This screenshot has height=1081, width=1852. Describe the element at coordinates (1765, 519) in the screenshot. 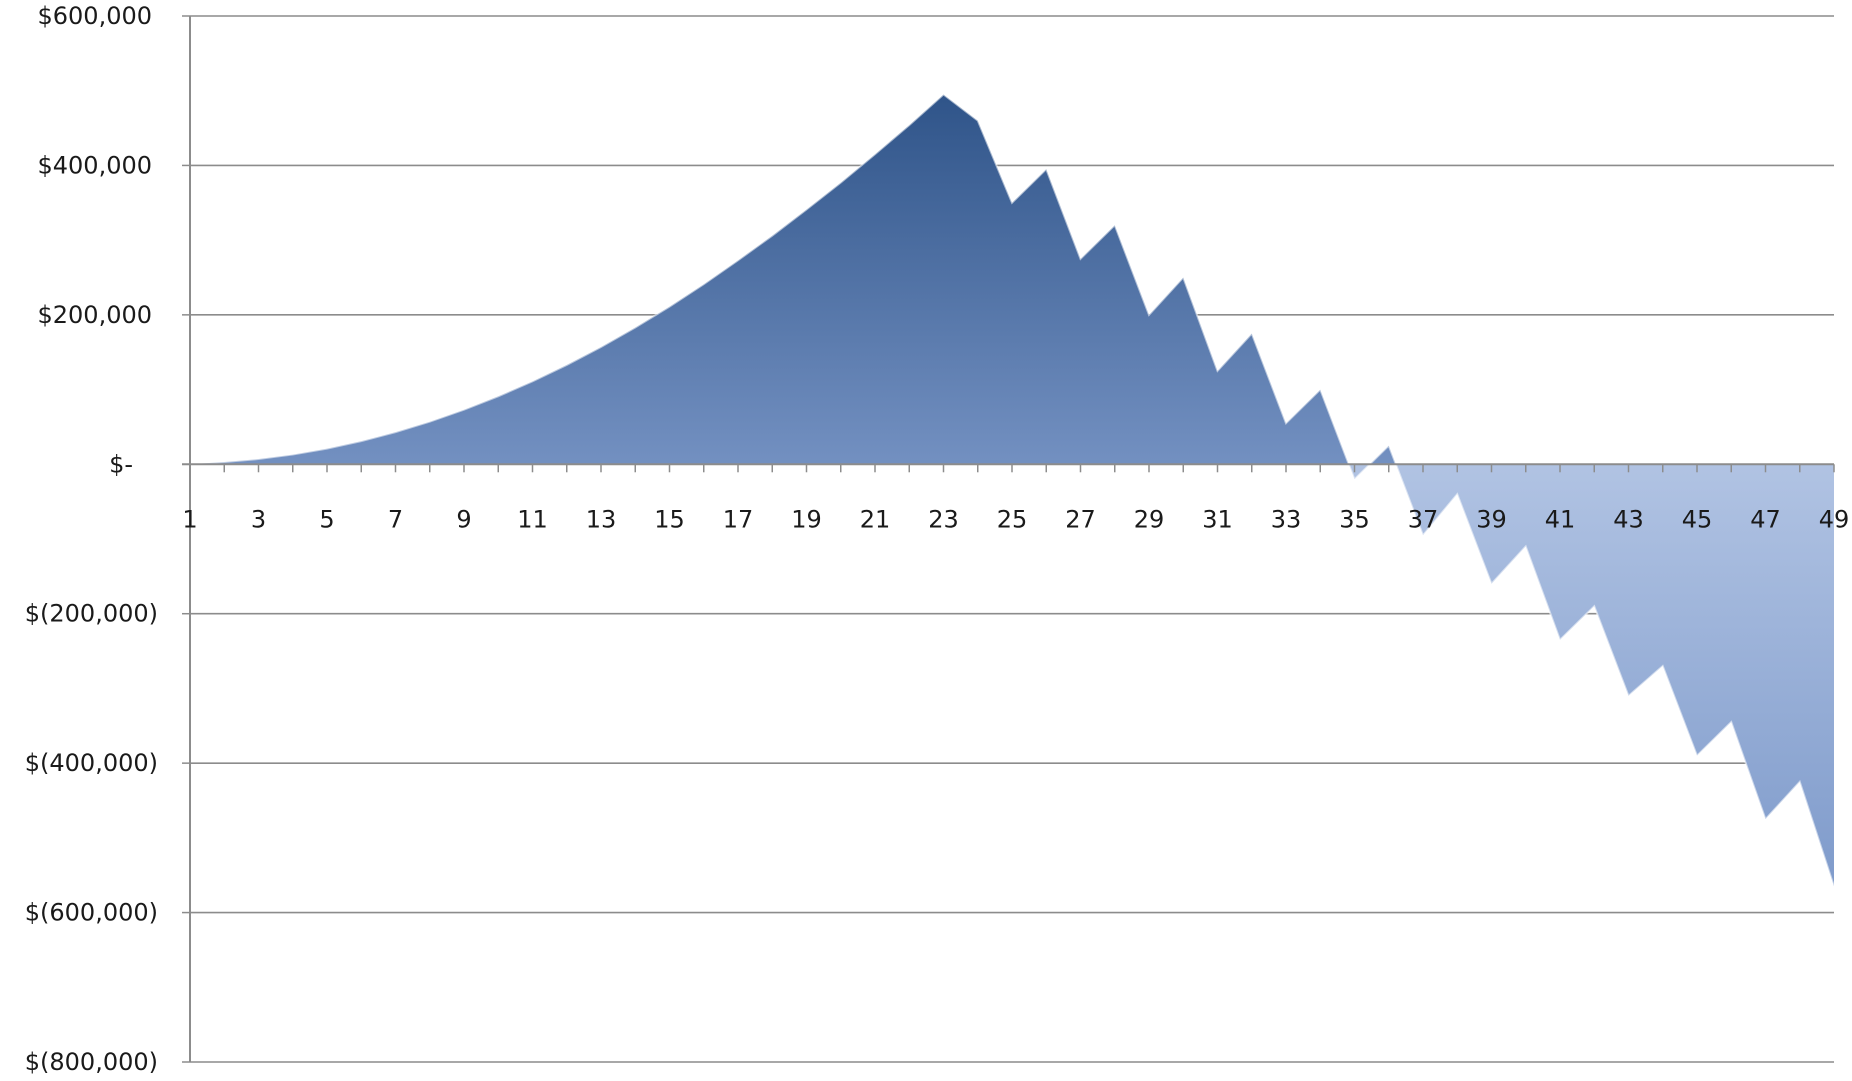

I see `x-tick-label: 47` at that location.